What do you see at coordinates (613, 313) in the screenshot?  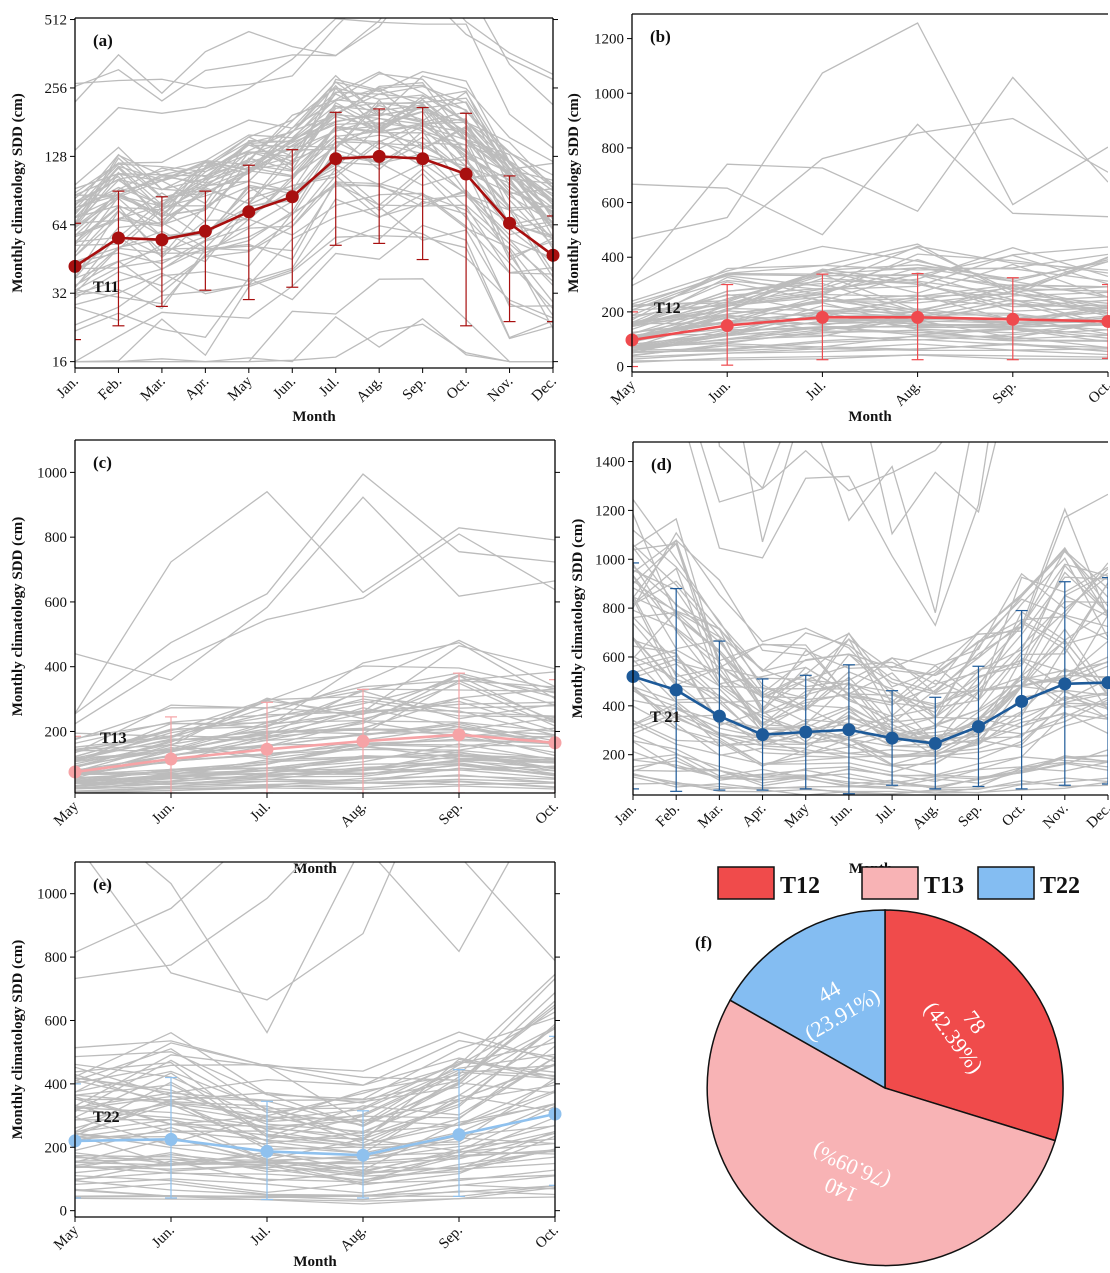 I see `y-tick-label: 200` at bounding box center [613, 313].